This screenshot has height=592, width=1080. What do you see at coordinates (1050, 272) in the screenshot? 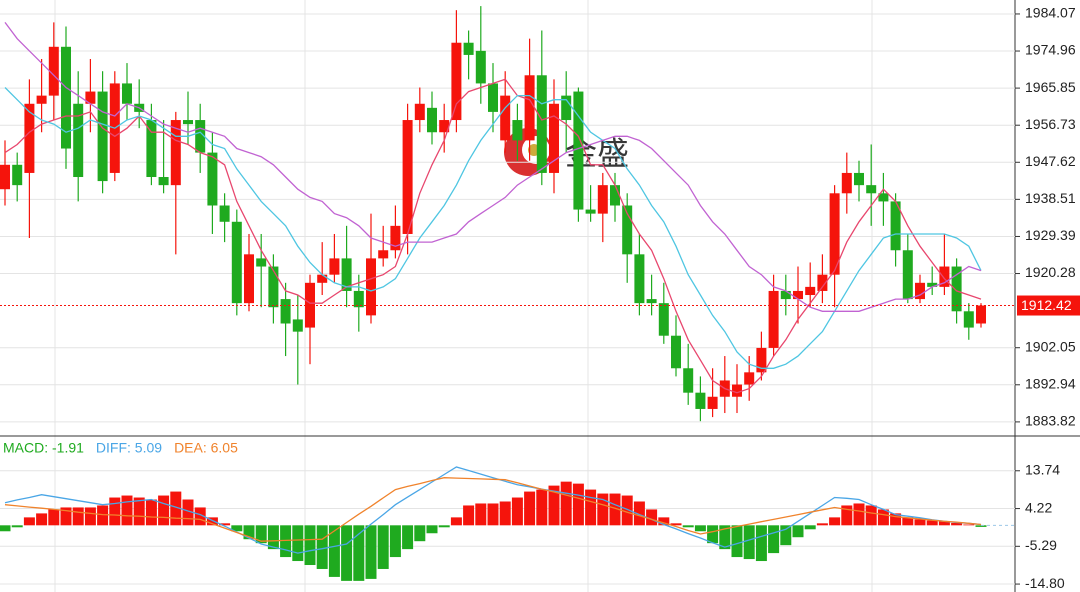
I see `y-tick-label: 1920.28` at bounding box center [1050, 272].